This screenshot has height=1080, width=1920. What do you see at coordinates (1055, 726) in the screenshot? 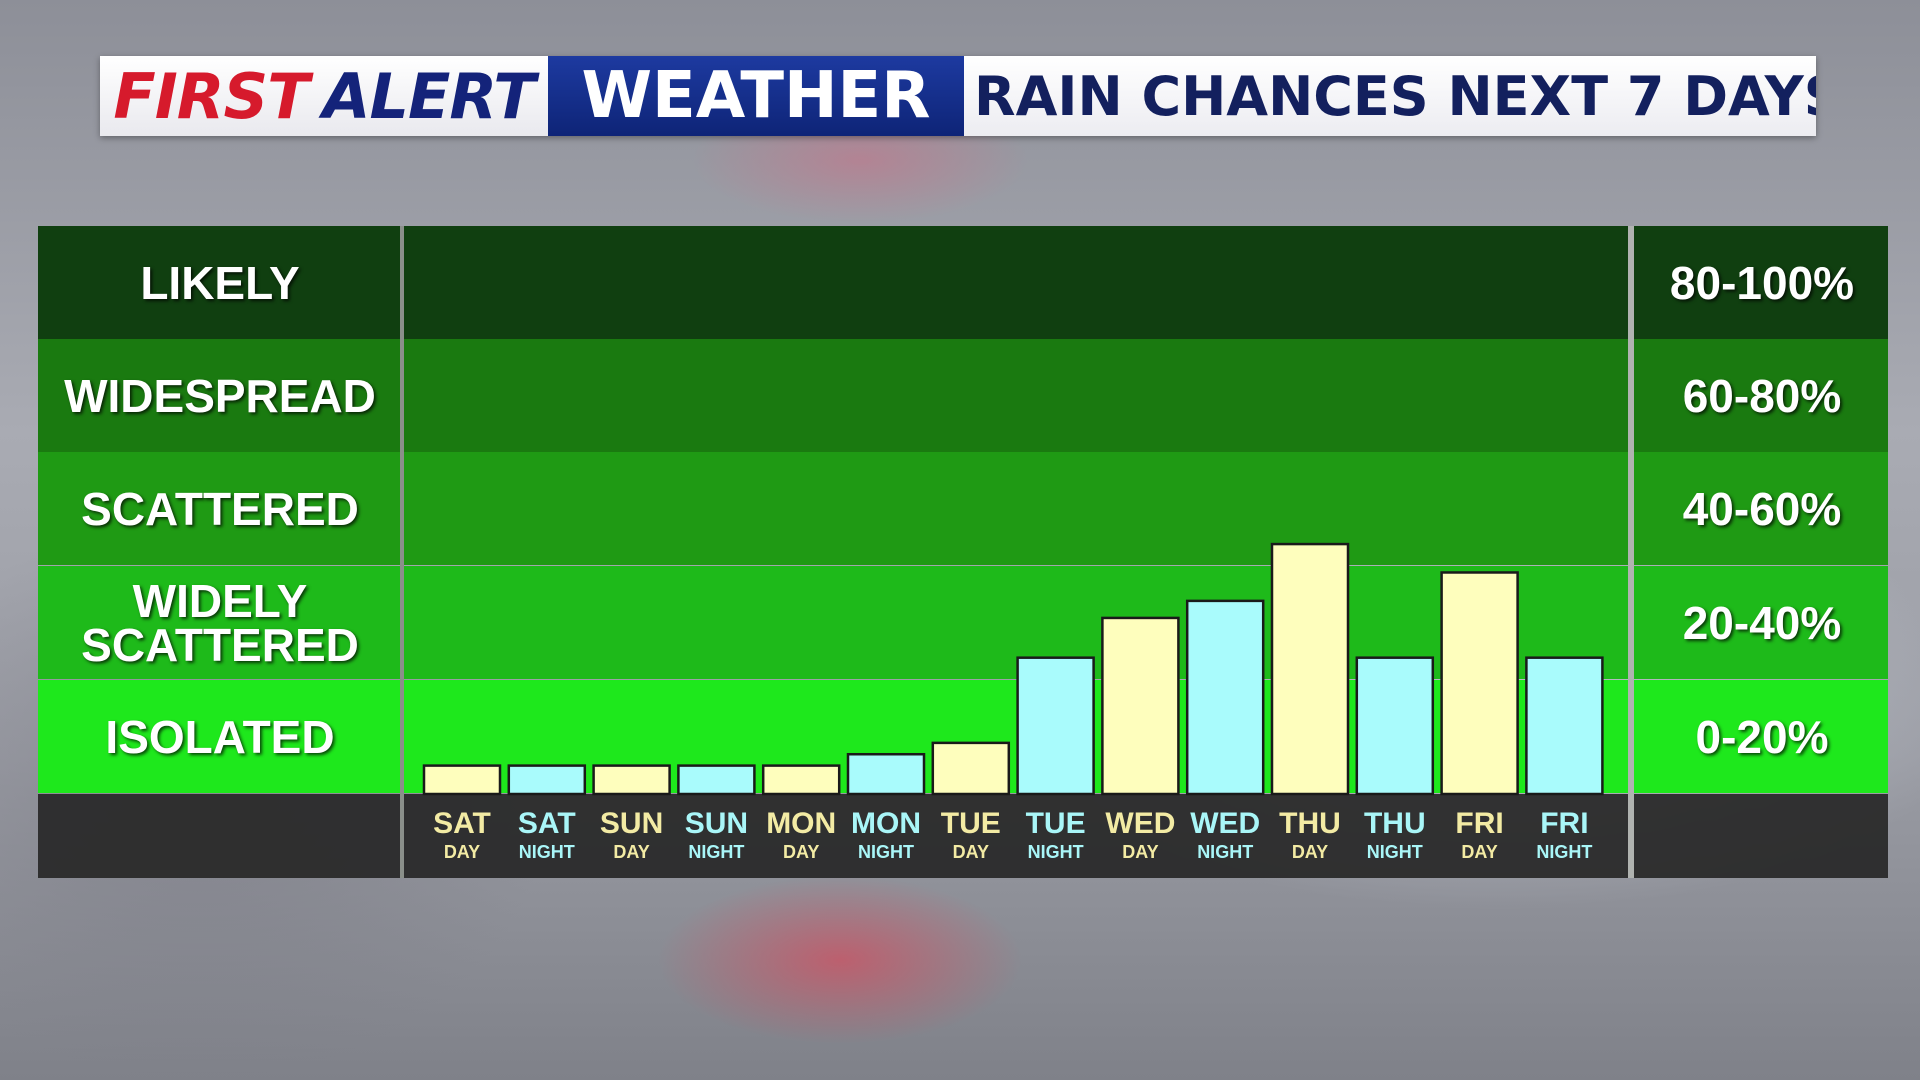
I see `bar-tue-night` at bounding box center [1055, 726].